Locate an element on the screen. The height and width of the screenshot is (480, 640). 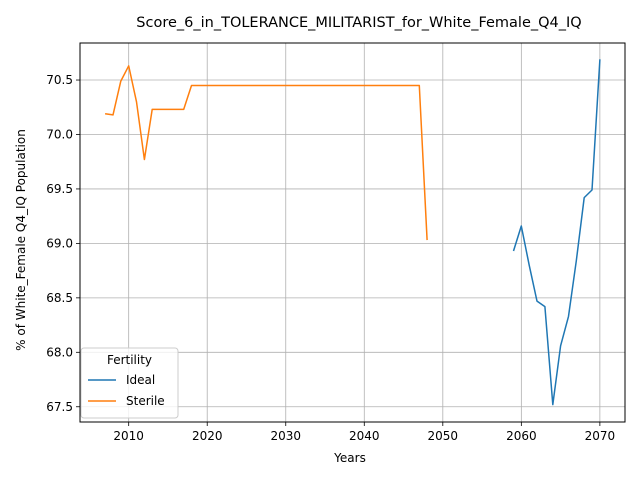
x-tick-label: 2040 is located at coordinates (364, 436).